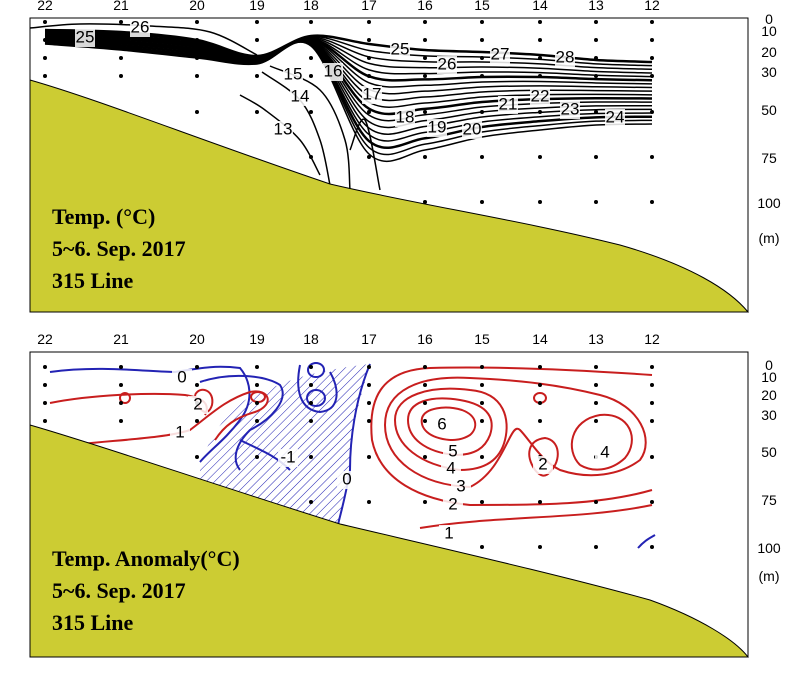 This screenshot has width=788, height=685. I want to click on contour-label: 25, so click(400, 48).